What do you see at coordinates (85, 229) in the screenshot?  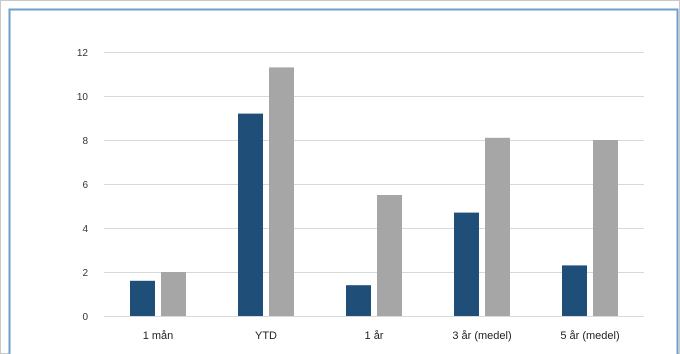 I see `y-tick-label: 4` at bounding box center [85, 229].